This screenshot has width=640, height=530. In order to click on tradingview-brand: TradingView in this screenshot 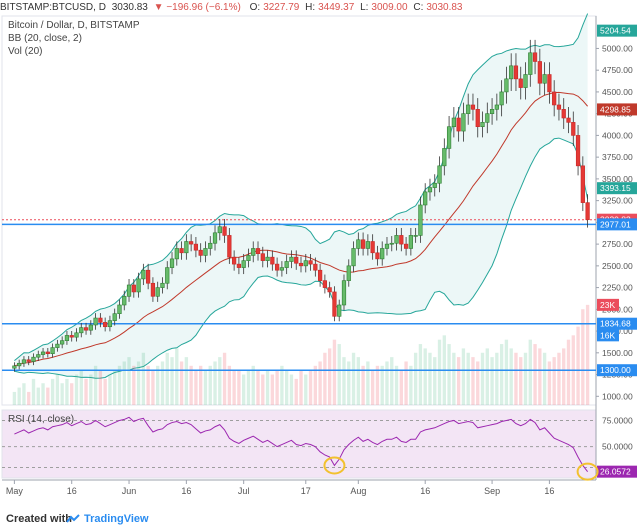, I will do `click(116, 519)`.